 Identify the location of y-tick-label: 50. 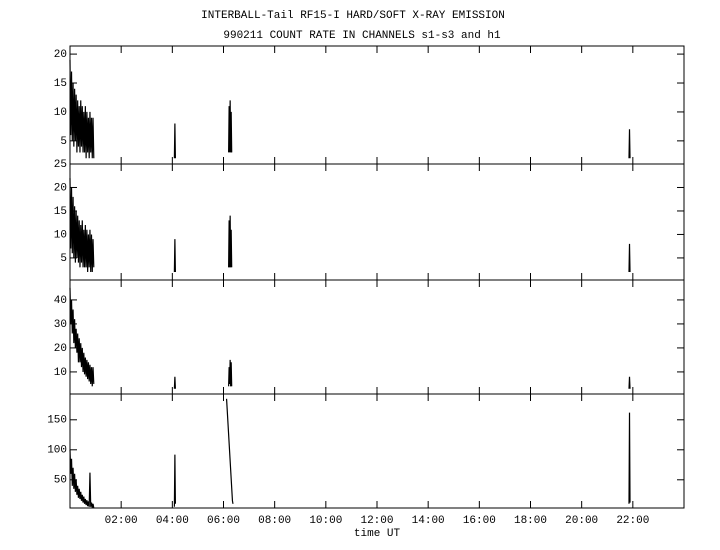
(60, 481).